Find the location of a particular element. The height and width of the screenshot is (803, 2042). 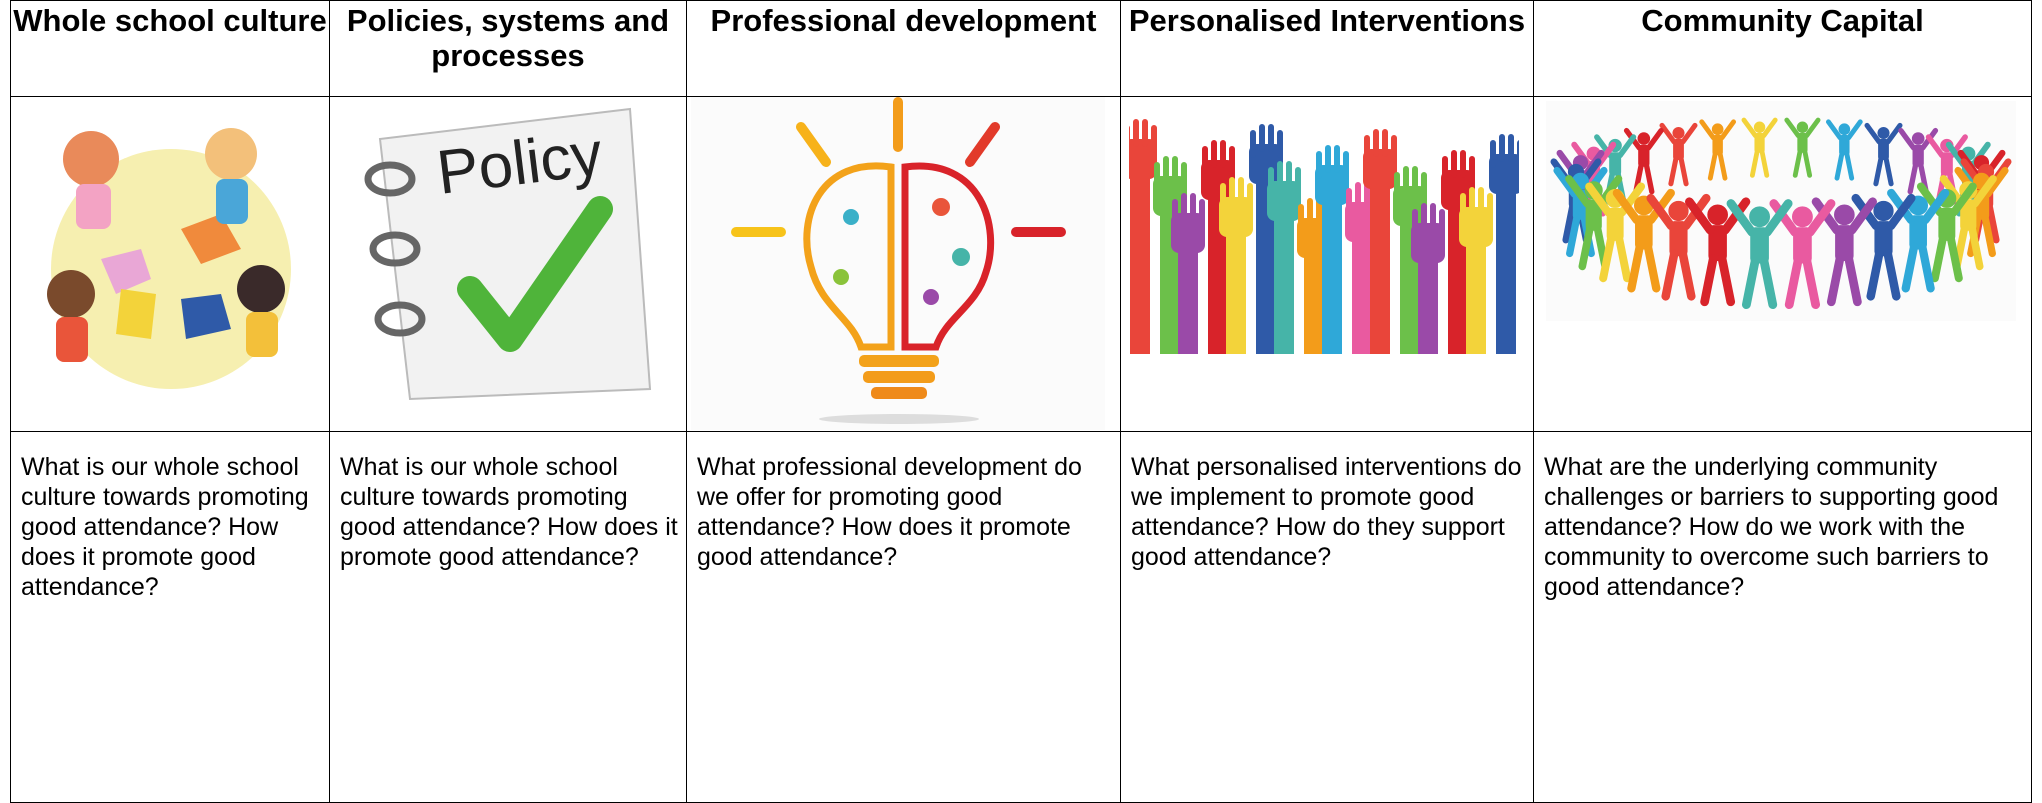

culture-illustration is located at coordinates (166, 255).